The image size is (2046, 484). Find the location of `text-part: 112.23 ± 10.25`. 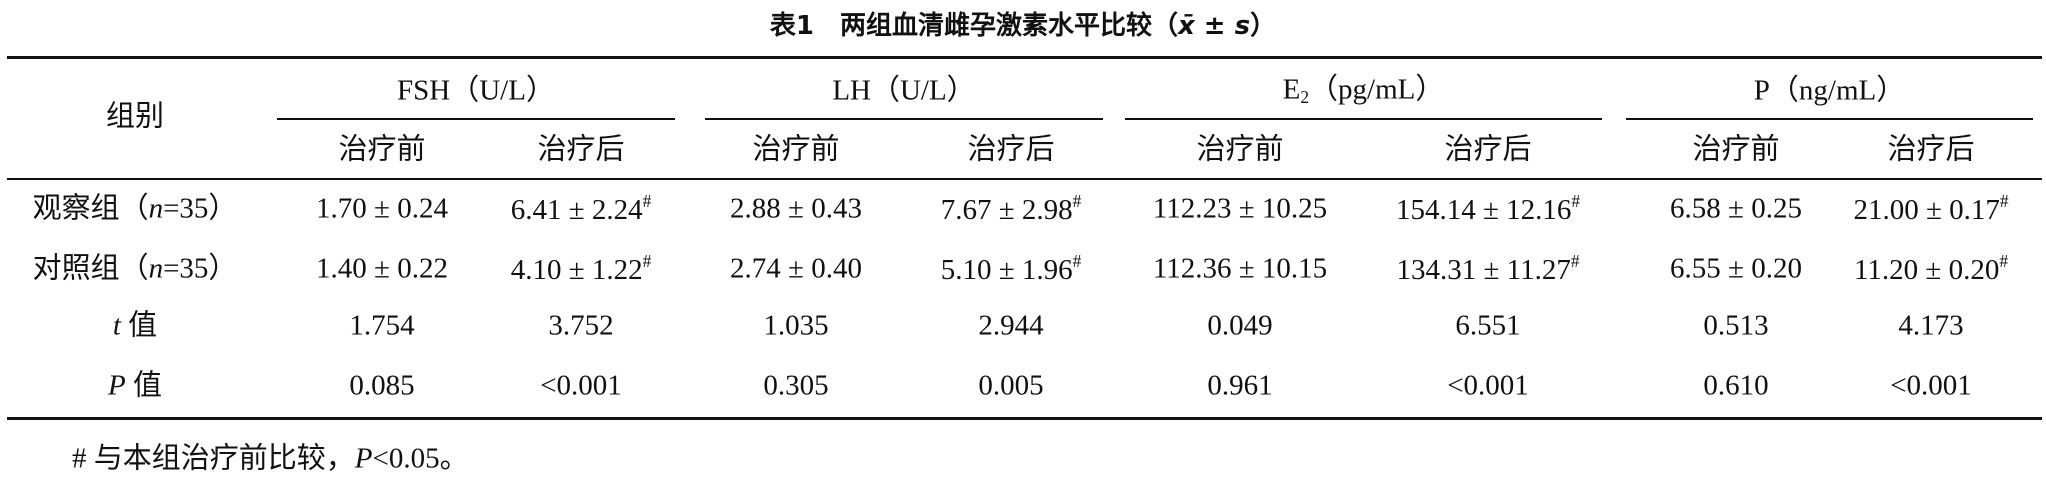

text-part: 112.23 ± 10.25 is located at coordinates (1240, 208).